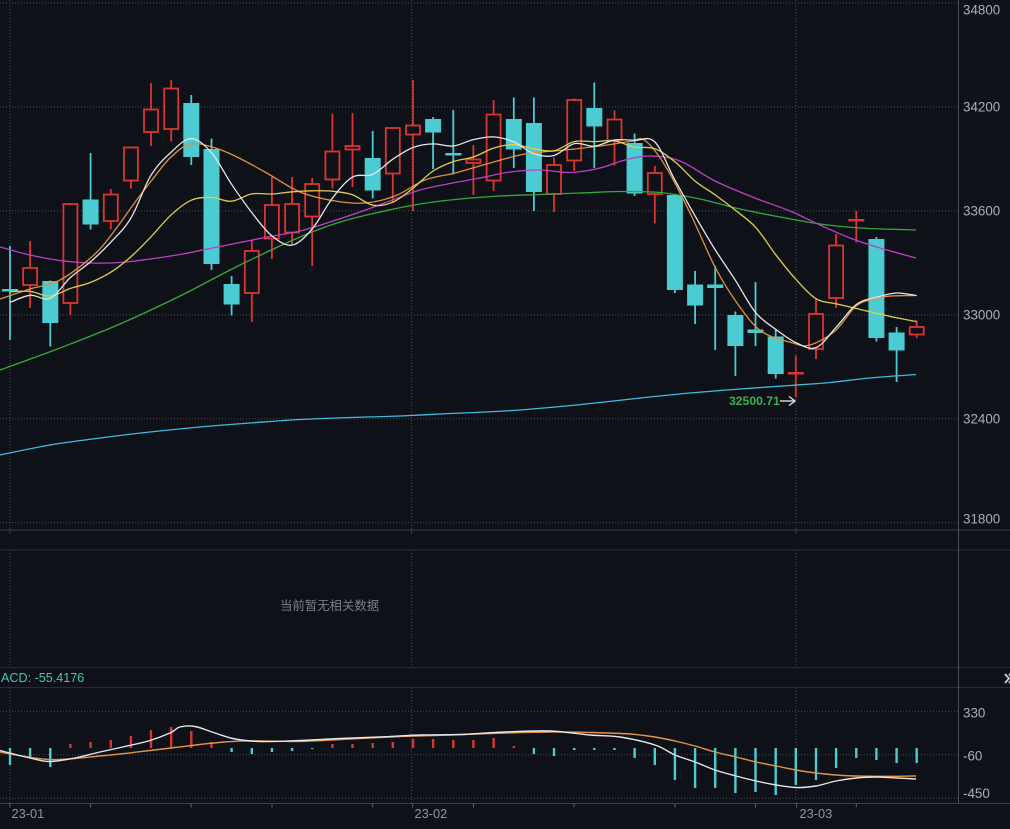  Describe the element at coordinates (981, 107) in the screenshot. I see `svg-text: 34200` at that location.